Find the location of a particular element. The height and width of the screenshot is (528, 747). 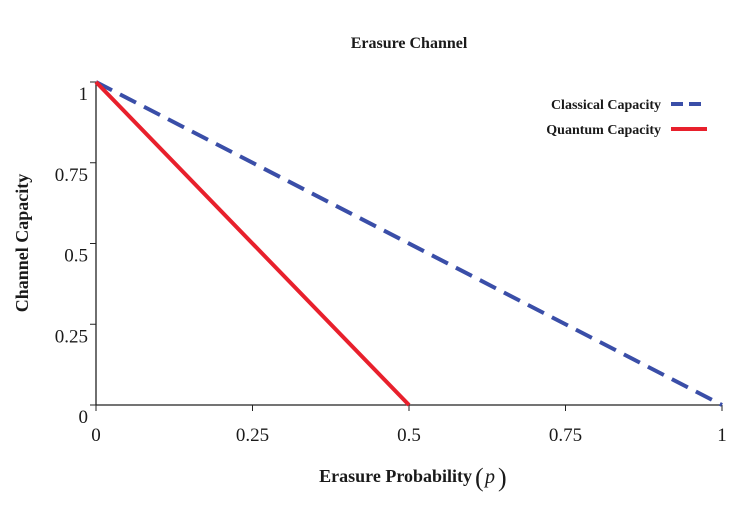

x-axis-label-group: Erasure Probability ( p ) is located at coordinates (413, 477).